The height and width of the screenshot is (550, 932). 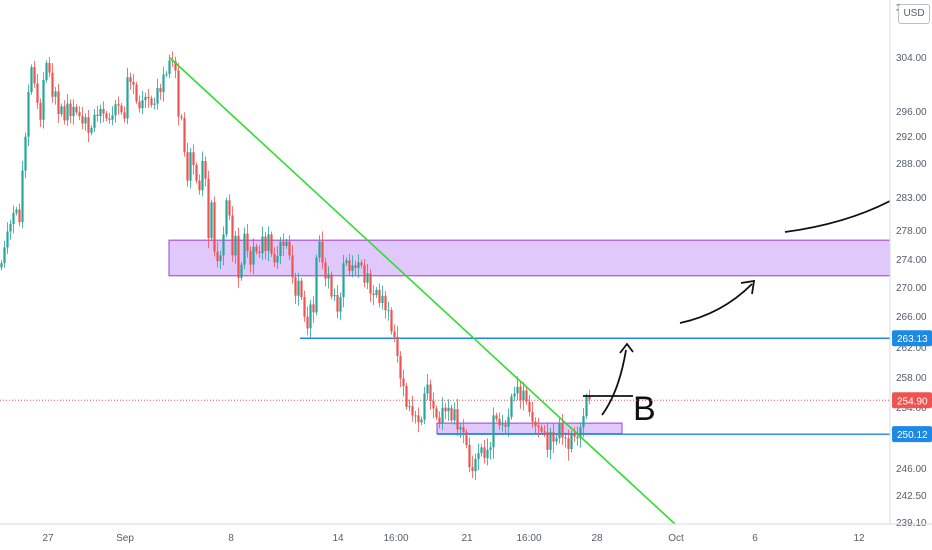 What do you see at coordinates (911, 231) in the screenshot?
I see `y-tick-label: 278.00` at bounding box center [911, 231].